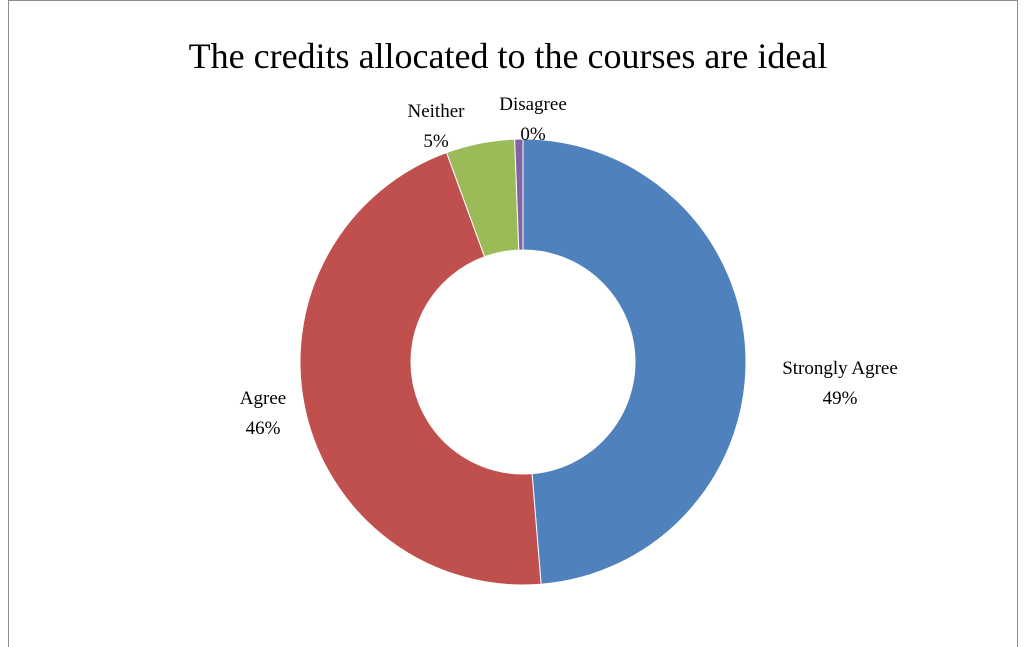  Describe the element at coordinates (519, 194) in the screenshot. I see `slice-disagree` at that location.